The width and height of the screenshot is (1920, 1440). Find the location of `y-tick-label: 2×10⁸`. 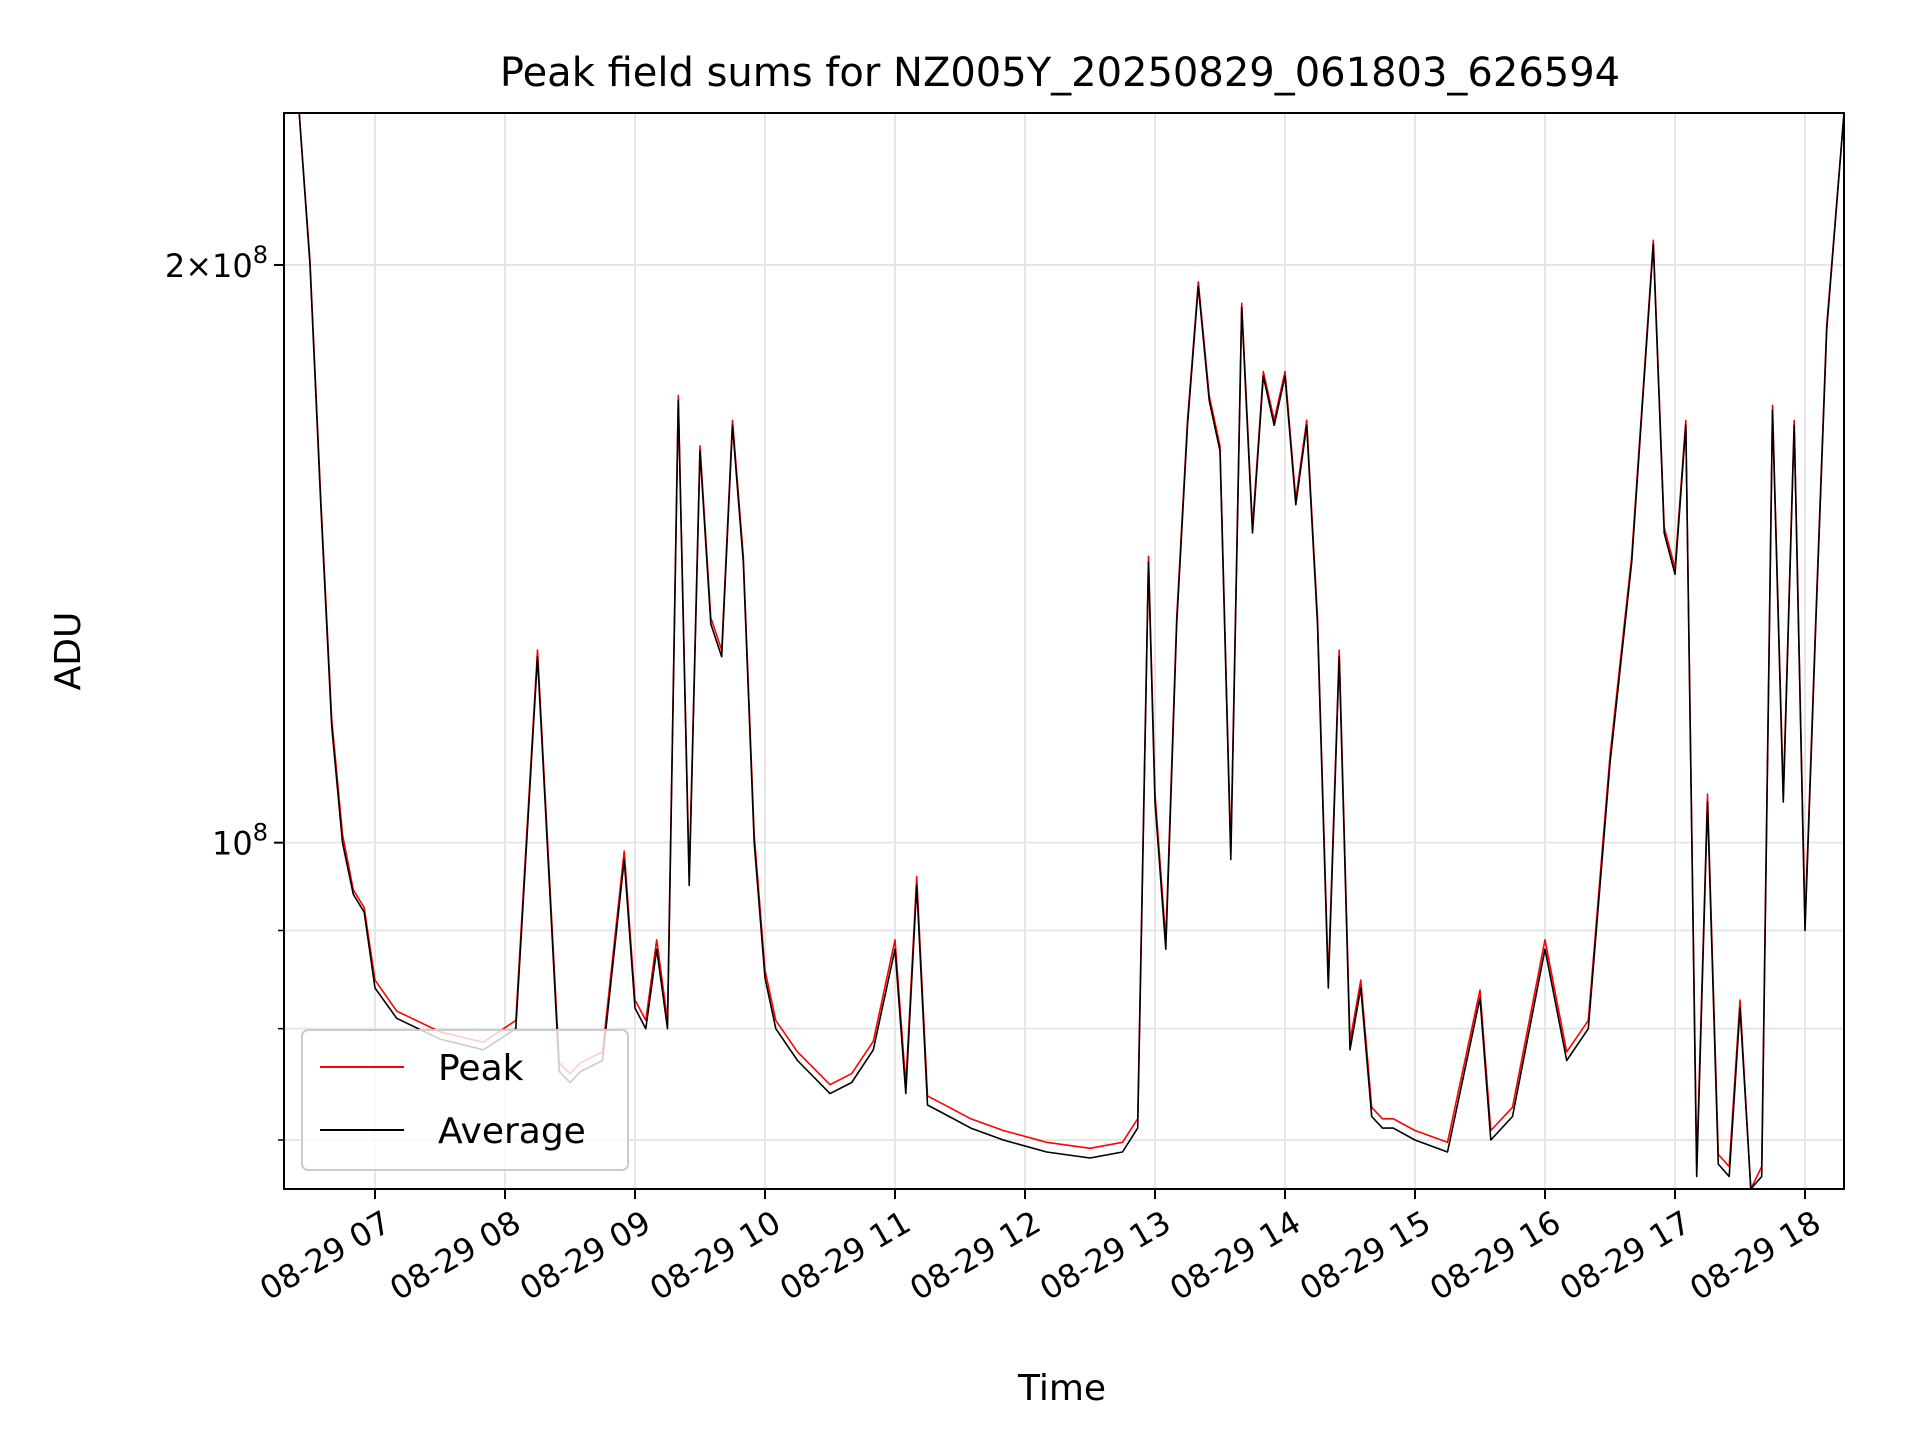

y-tick-label: 2×10⁸ is located at coordinates (216, 263).